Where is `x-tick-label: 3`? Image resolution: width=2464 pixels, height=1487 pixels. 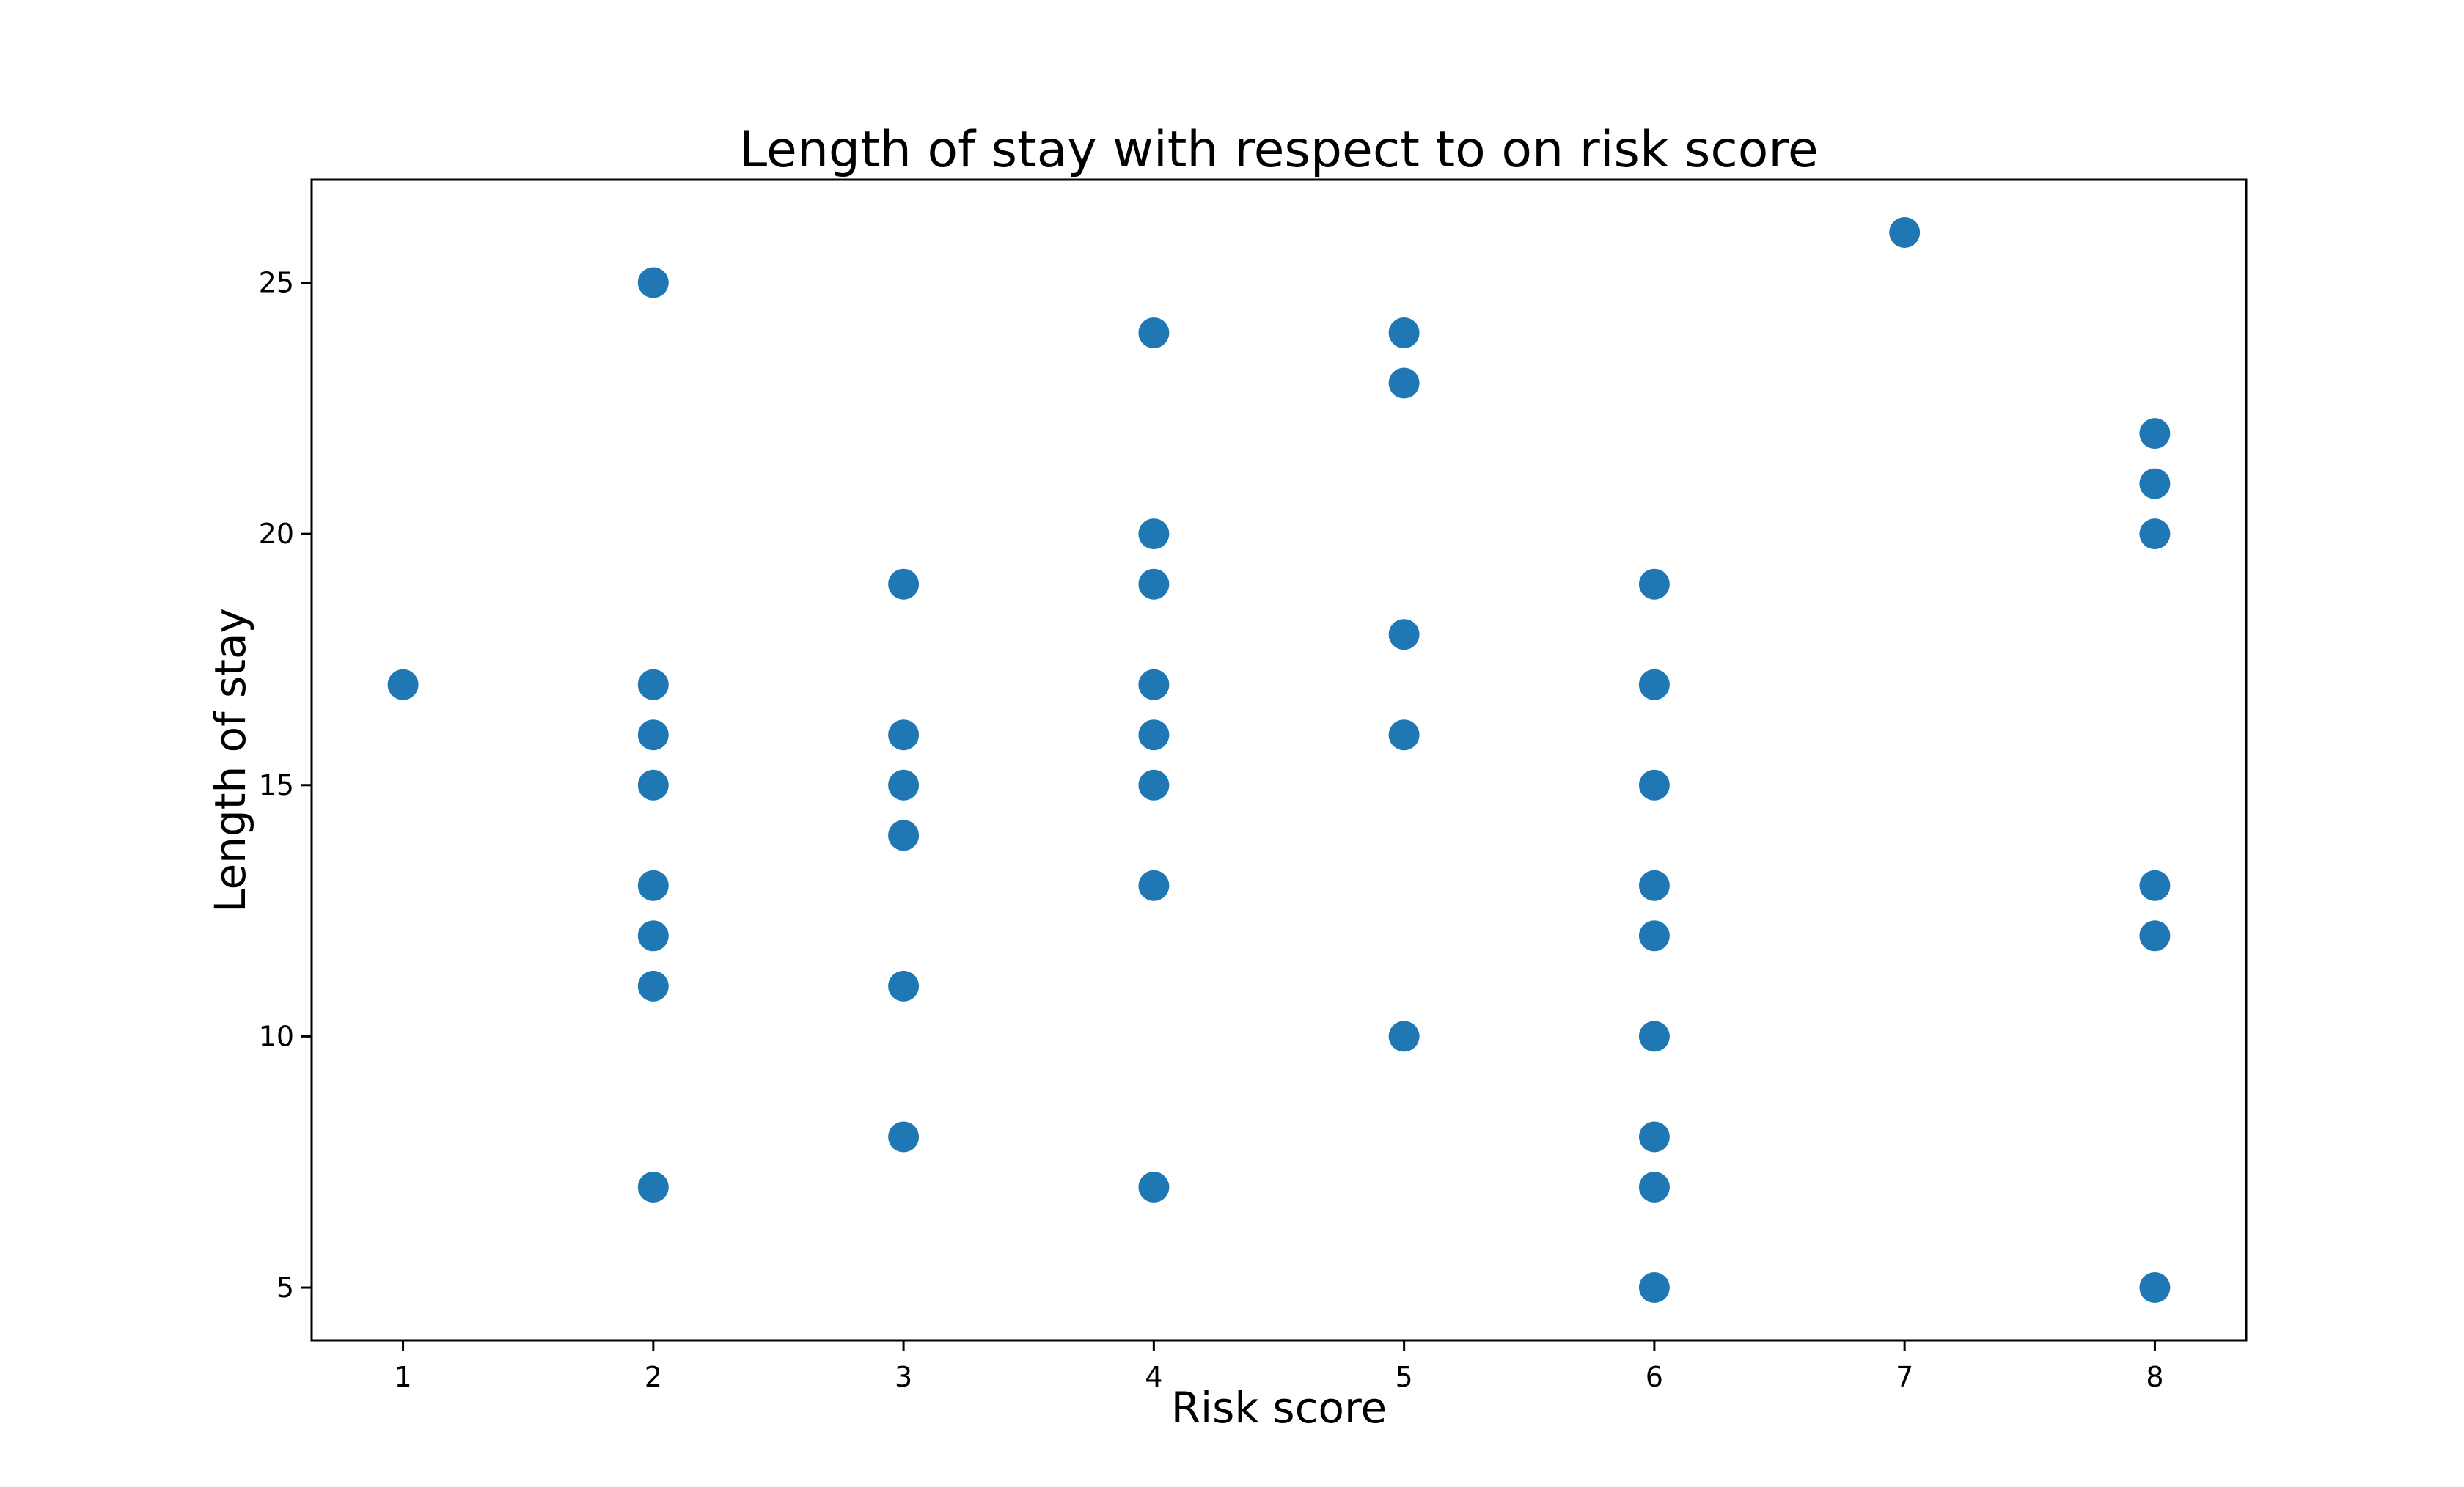
x-tick-label: 3 is located at coordinates (903, 1377).